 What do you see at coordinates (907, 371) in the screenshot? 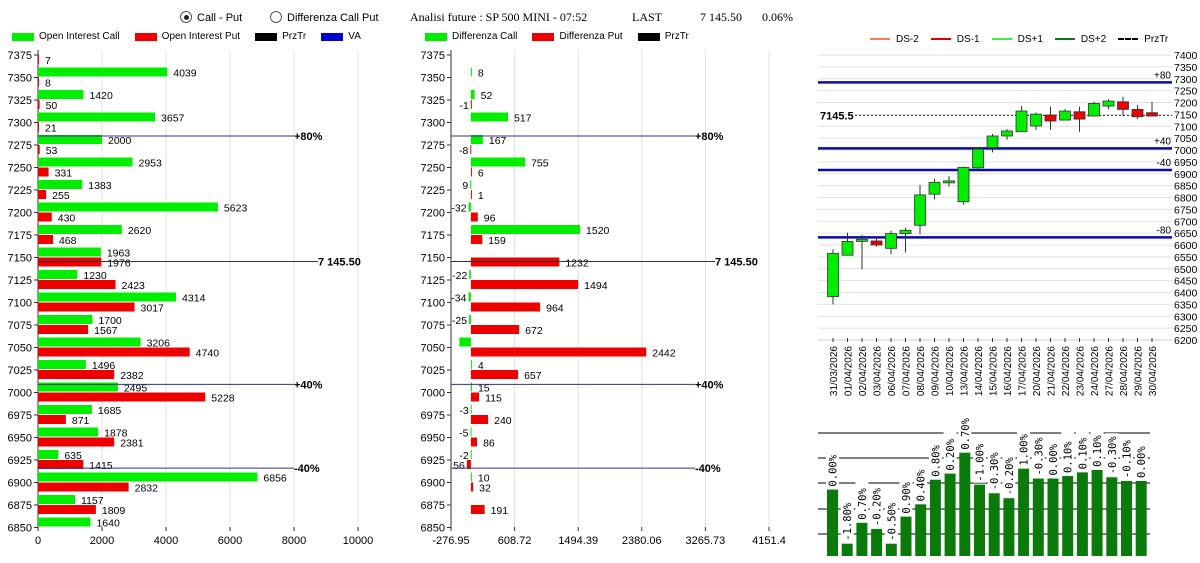
I see `date-label: 07/04/2026` at bounding box center [907, 371].